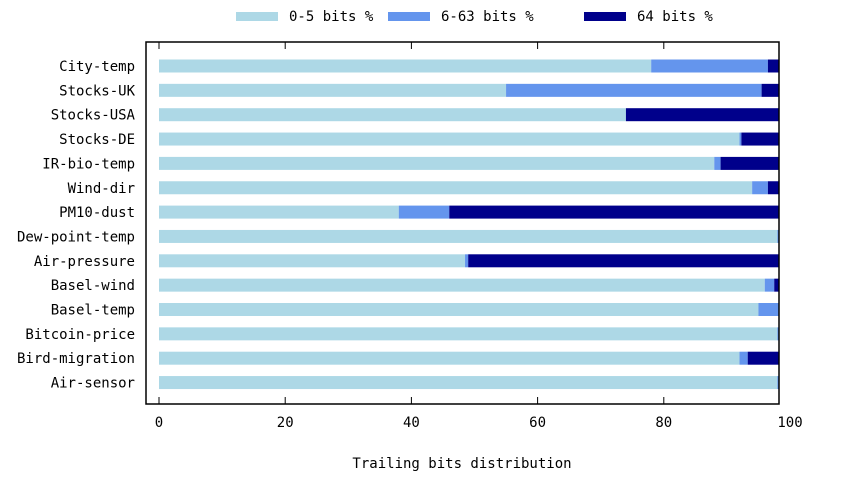  What do you see at coordinates (614, 212) in the screenshot?
I see `bar-pm10-dust-64-bits` at bounding box center [614, 212].